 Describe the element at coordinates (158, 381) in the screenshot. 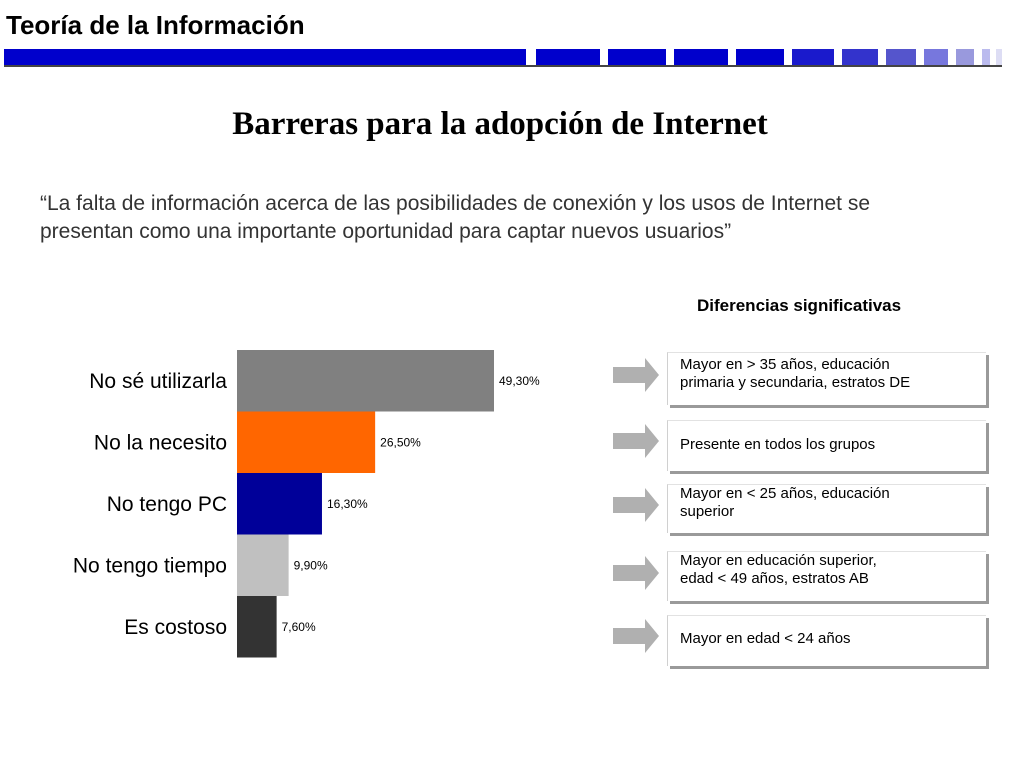

I see `category-label: No sé utilizarla` at that location.